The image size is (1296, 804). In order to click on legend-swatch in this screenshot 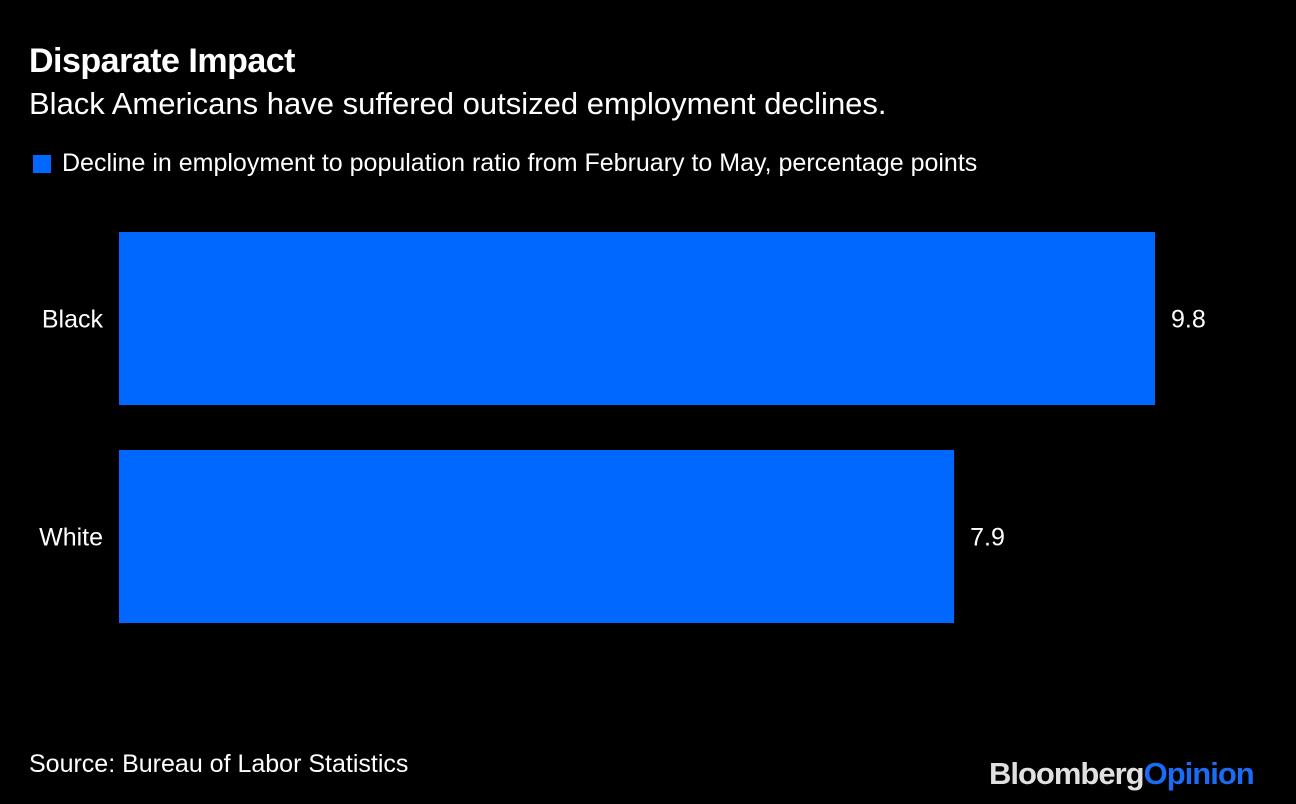, I will do `click(42, 163)`.